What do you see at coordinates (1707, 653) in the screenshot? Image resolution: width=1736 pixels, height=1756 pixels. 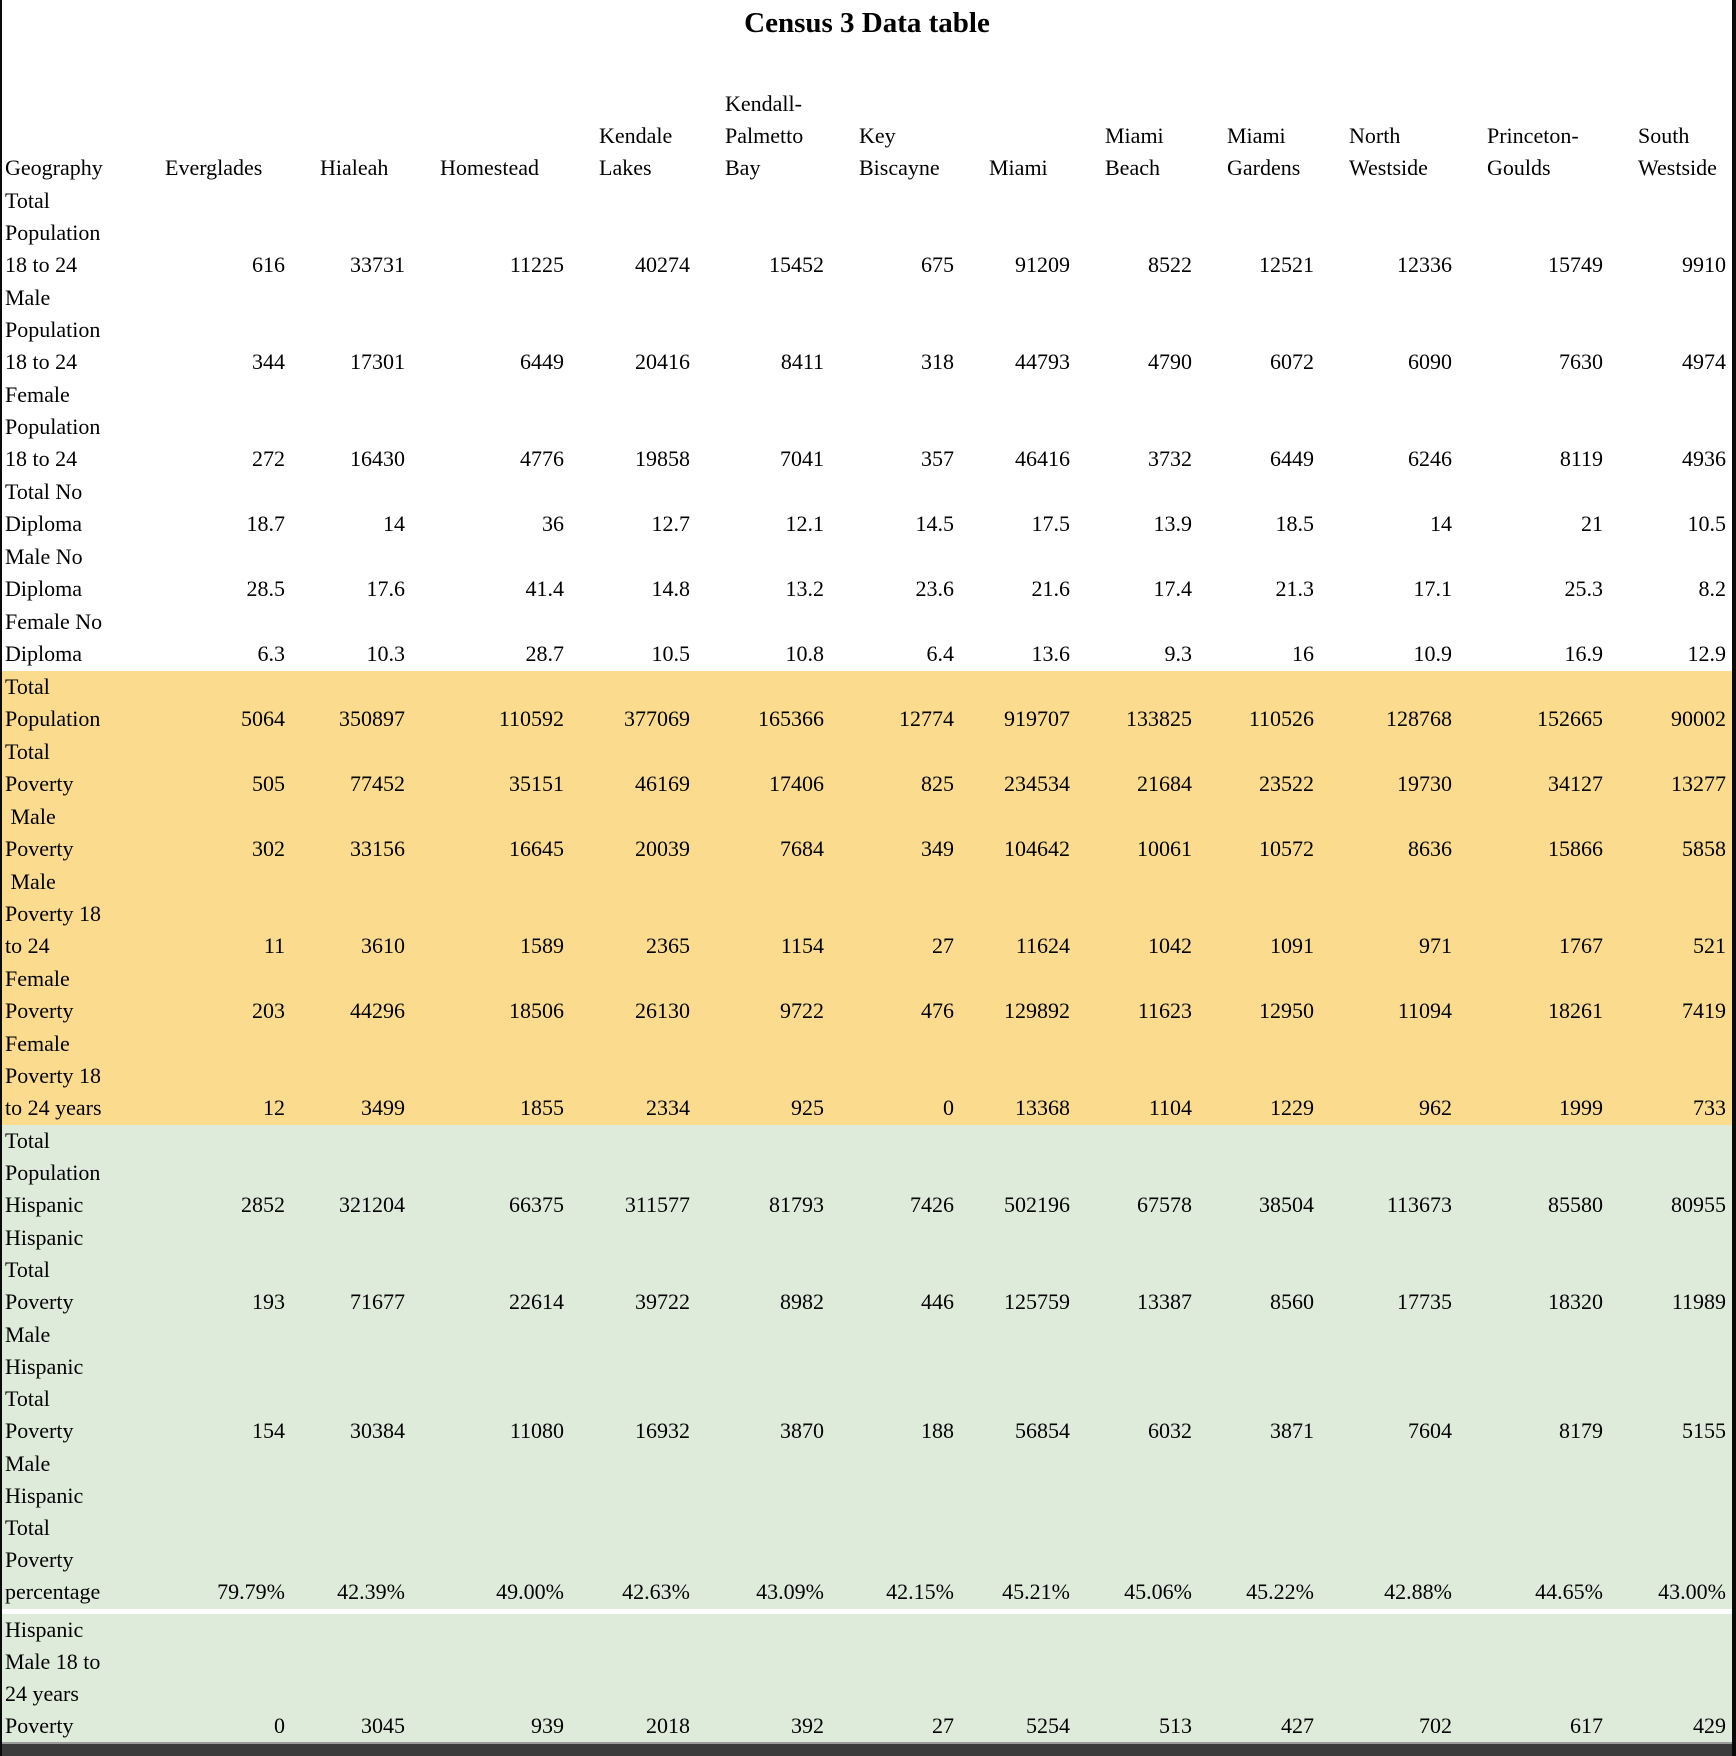 I see `cell-value: 12.9` at bounding box center [1707, 653].